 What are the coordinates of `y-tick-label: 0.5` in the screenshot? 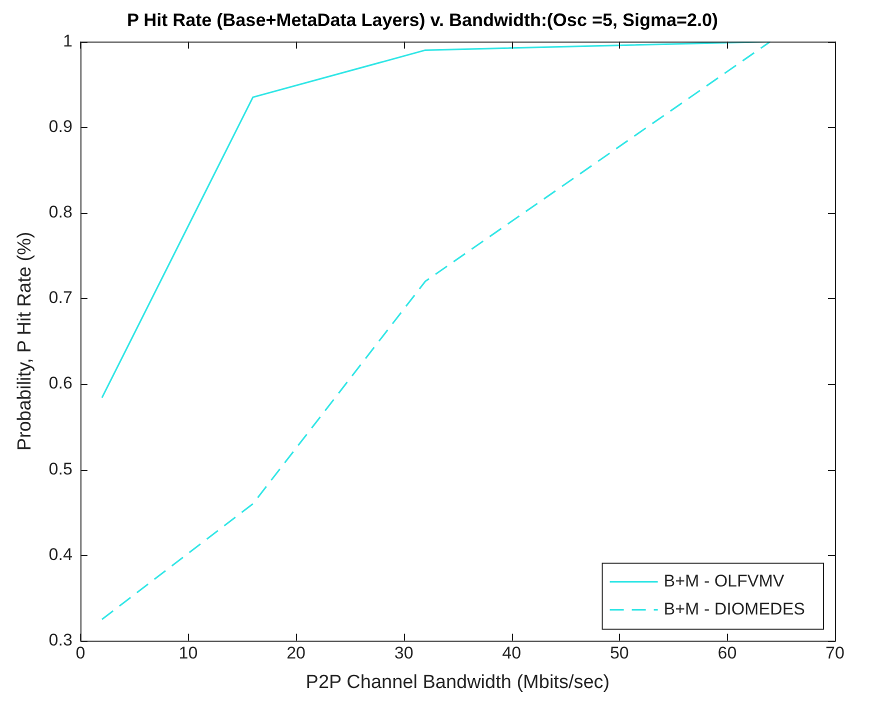 It's located at (60, 468).